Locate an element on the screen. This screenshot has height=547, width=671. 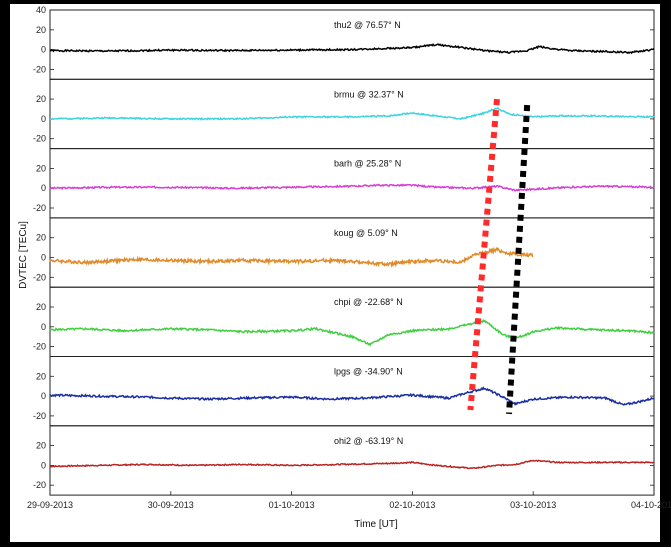
y-tick-label: 40 is located at coordinates (41, 10).